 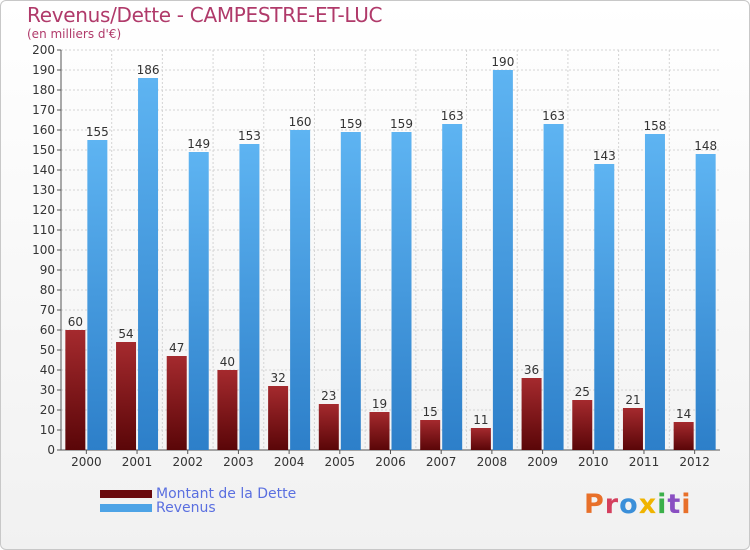 I want to click on legend-item-dette: Montant de la Dette, so click(x=198, y=494).